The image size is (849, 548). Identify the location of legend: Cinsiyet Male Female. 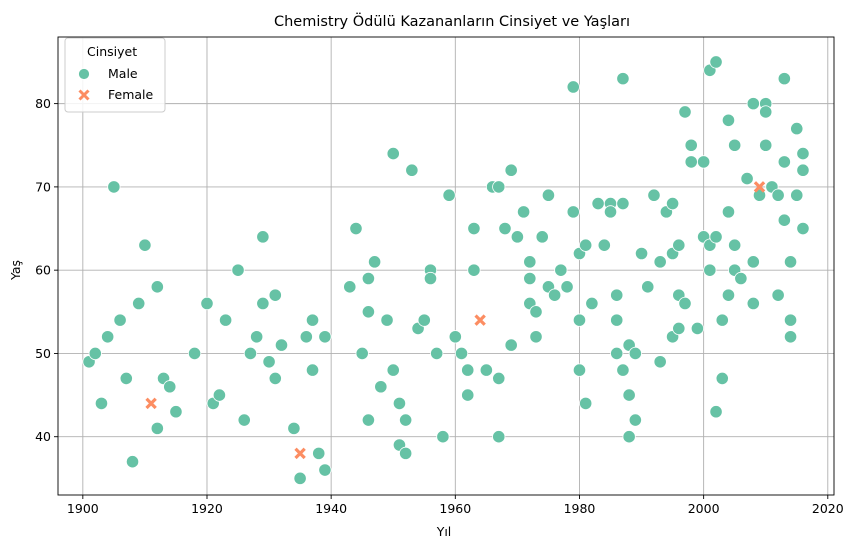
(115, 75).